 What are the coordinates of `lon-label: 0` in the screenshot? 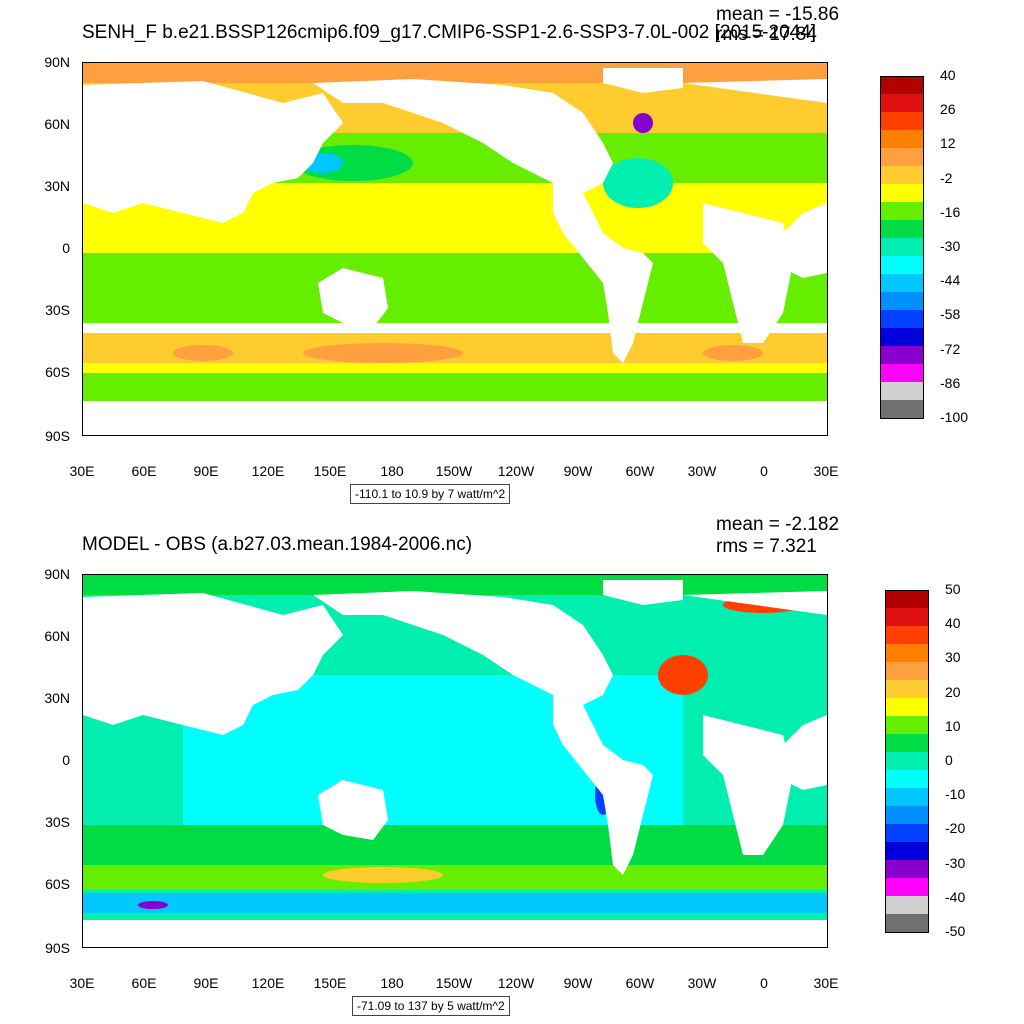 It's located at (764, 471).